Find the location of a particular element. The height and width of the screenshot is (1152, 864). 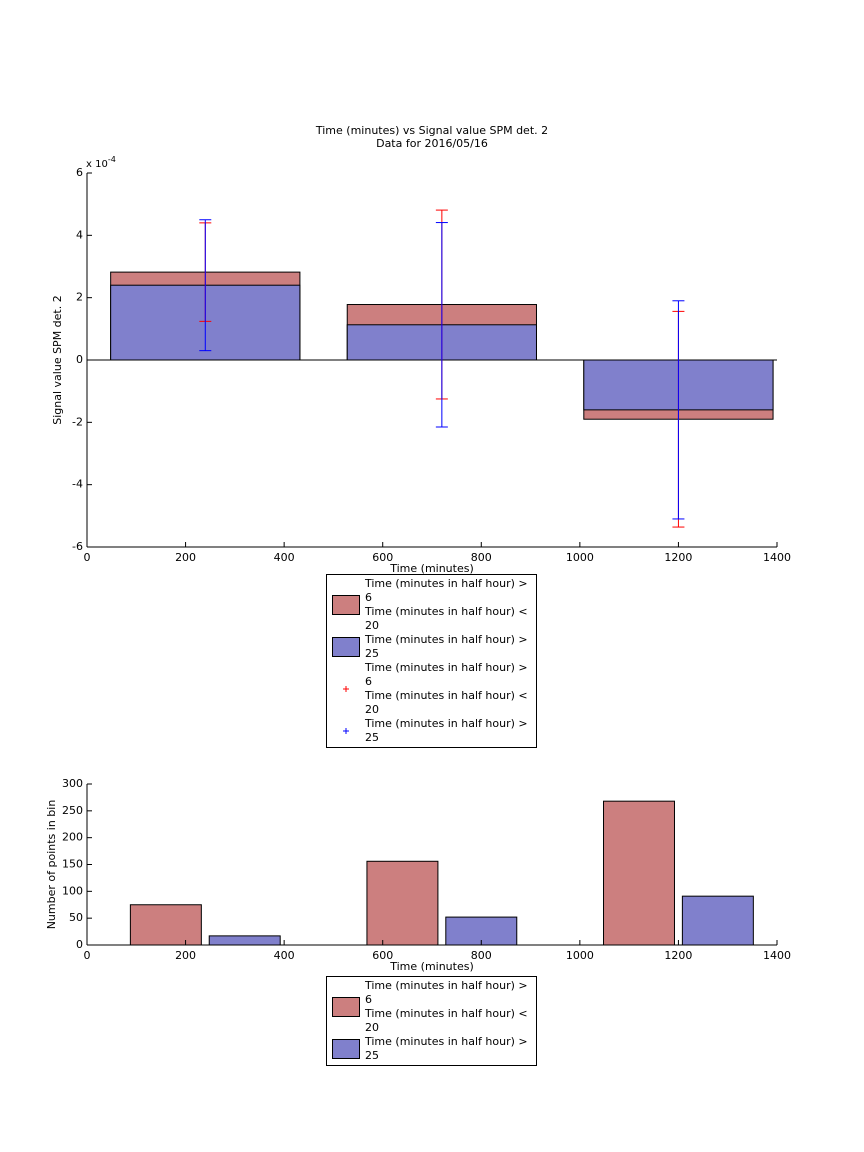

y-tick-label: 6 is located at coordinates (79, 172).